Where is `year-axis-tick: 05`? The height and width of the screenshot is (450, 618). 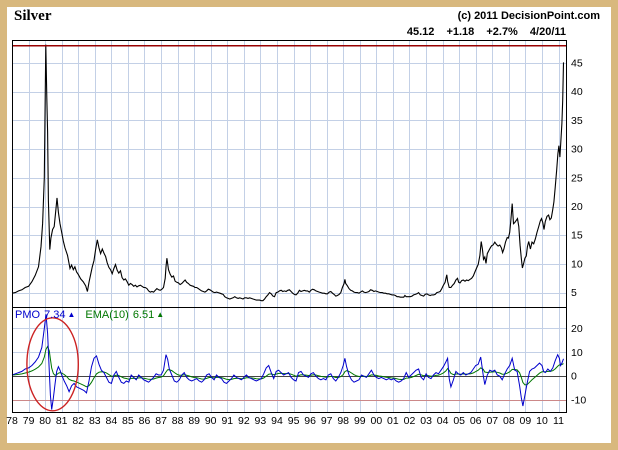 year-axis-tick: 05 is located at coordinates (459, 421).